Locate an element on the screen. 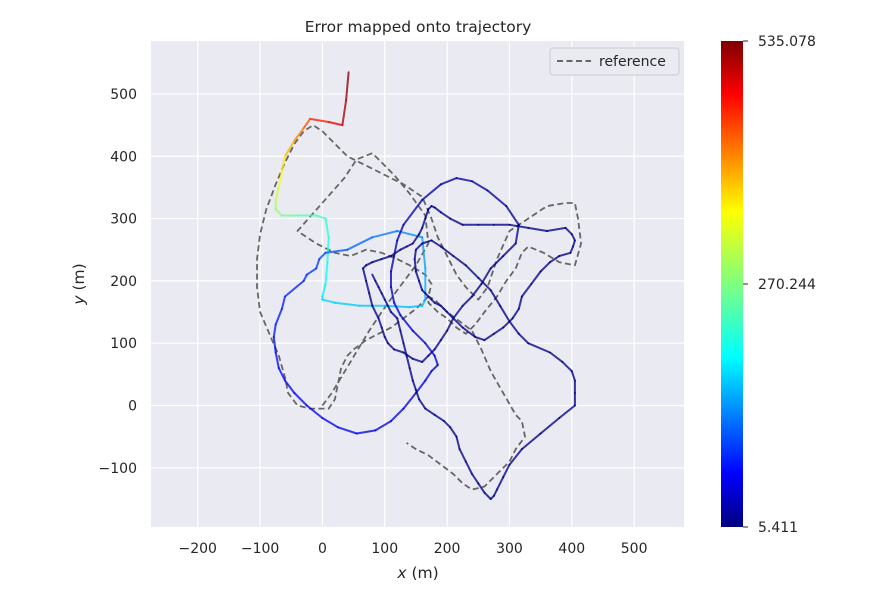 The height and width of the screenshot is (604, 896). legend: reference is located at coordinates (614, 61).